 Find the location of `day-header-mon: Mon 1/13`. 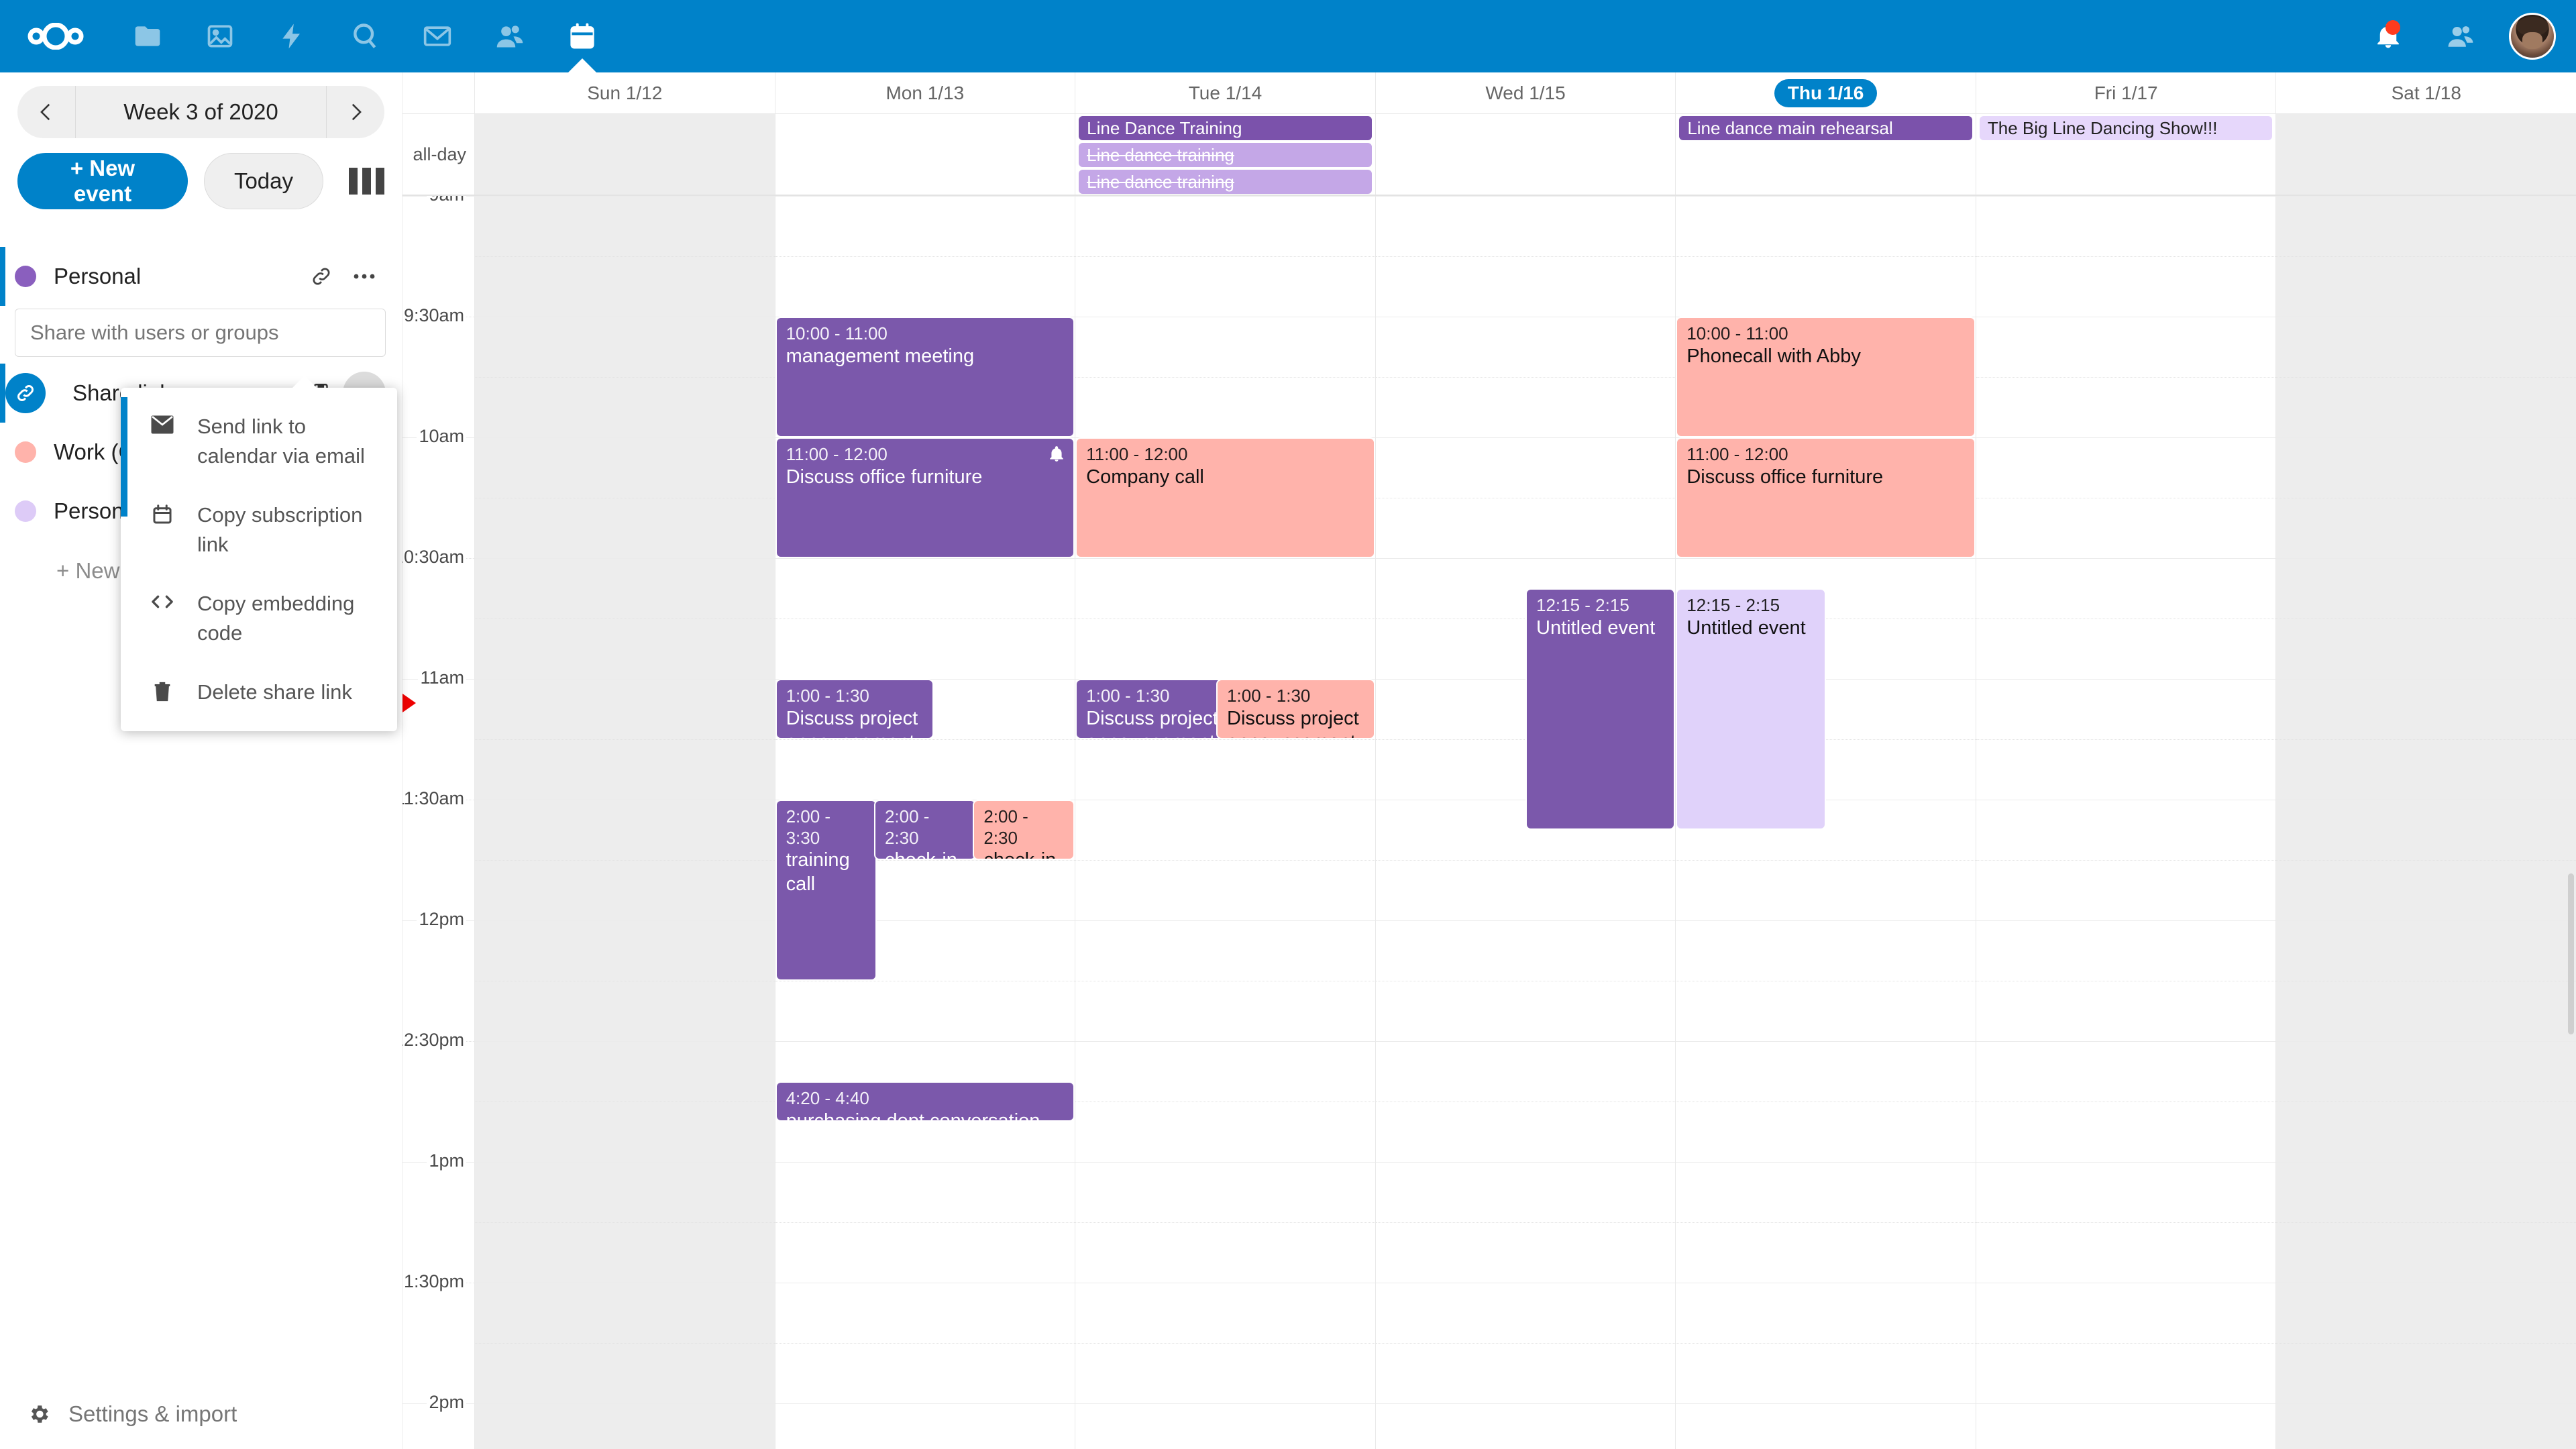

day-header-mon: Mon 1/13 is located at coordinates (925, 92).